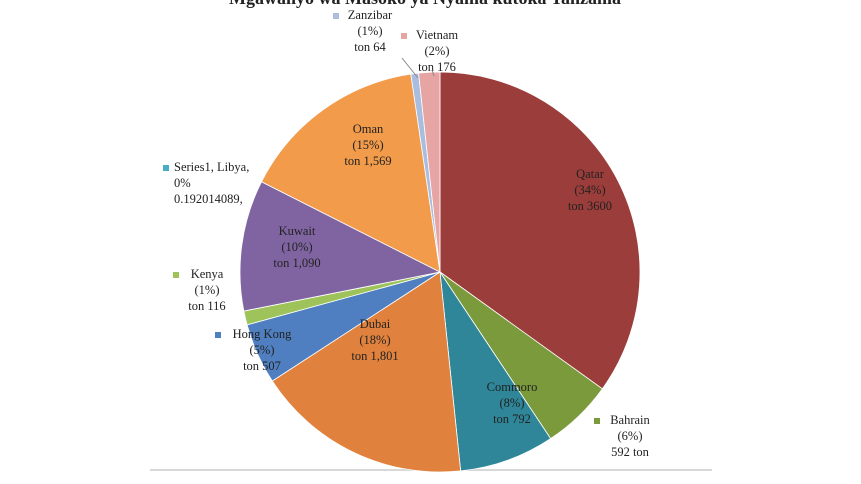  What do you see at coordinates (375, 324) in the screenshot?
I see `slice-label: Dubai` at bounding box center [375, 324].